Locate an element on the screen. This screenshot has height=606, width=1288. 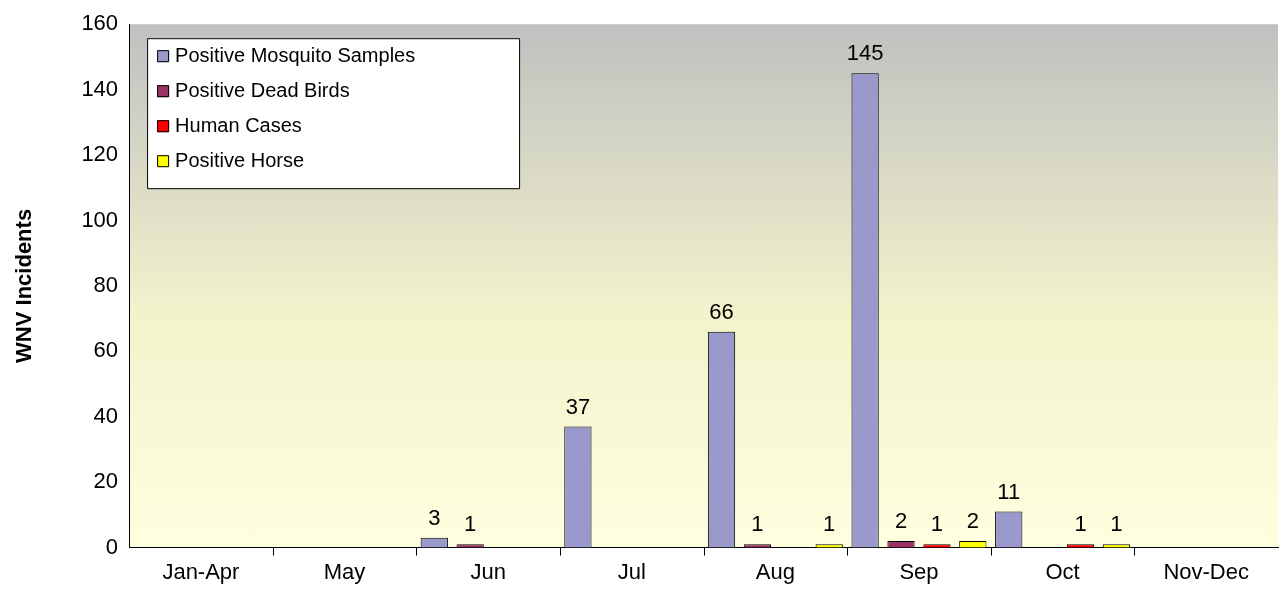
x-tick-label: Jun is located at coordinates (488, 571).